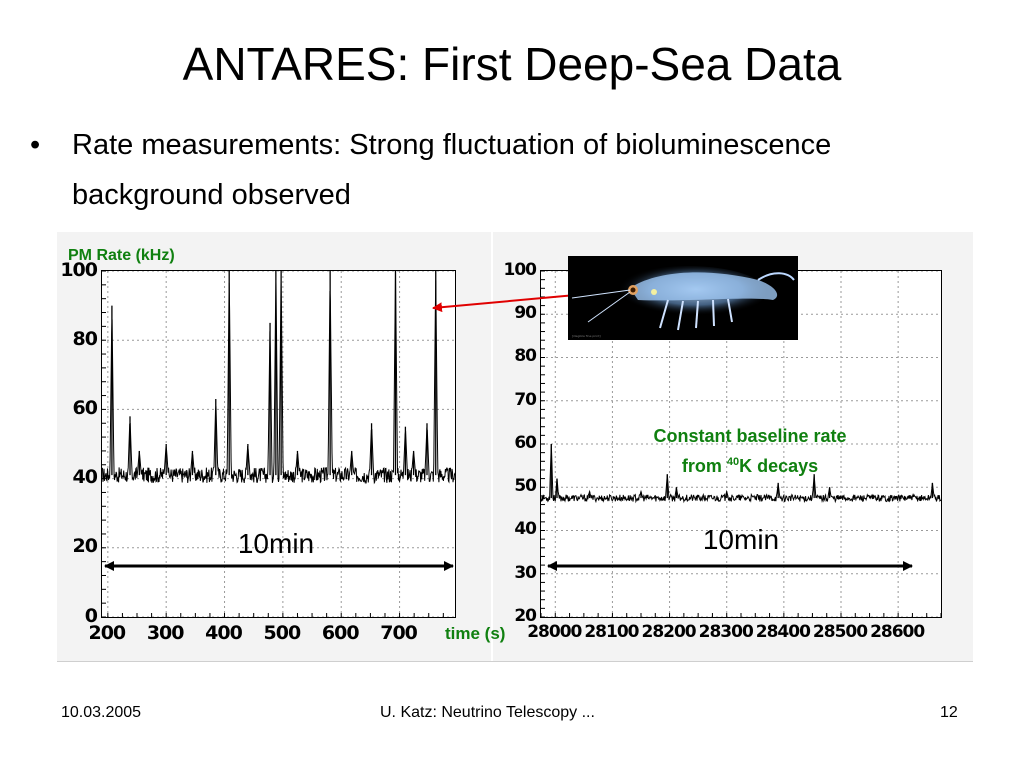  I want to click on slide-number: 12, so click(949, 712).